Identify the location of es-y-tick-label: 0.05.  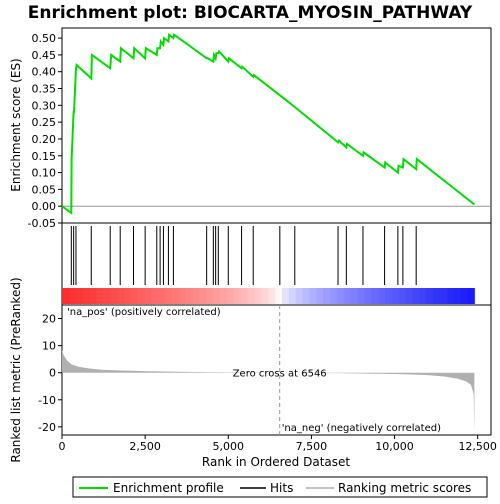
(44, 189).